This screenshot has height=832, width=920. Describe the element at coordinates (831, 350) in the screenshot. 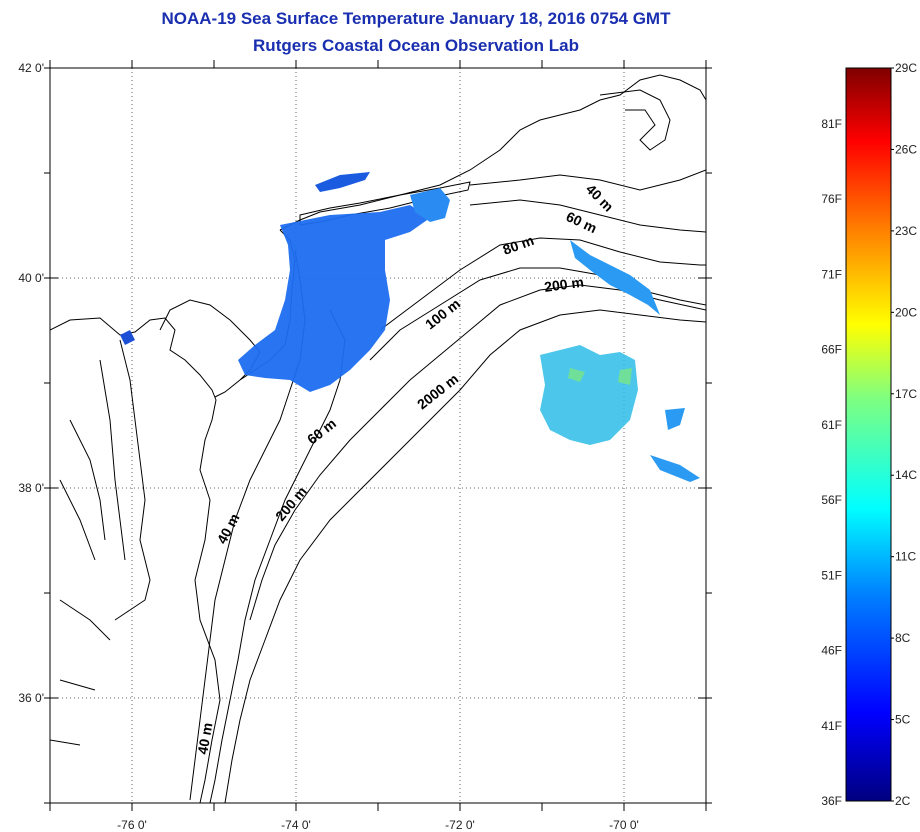

I see `colorbar-label-f: 66F` at that location.